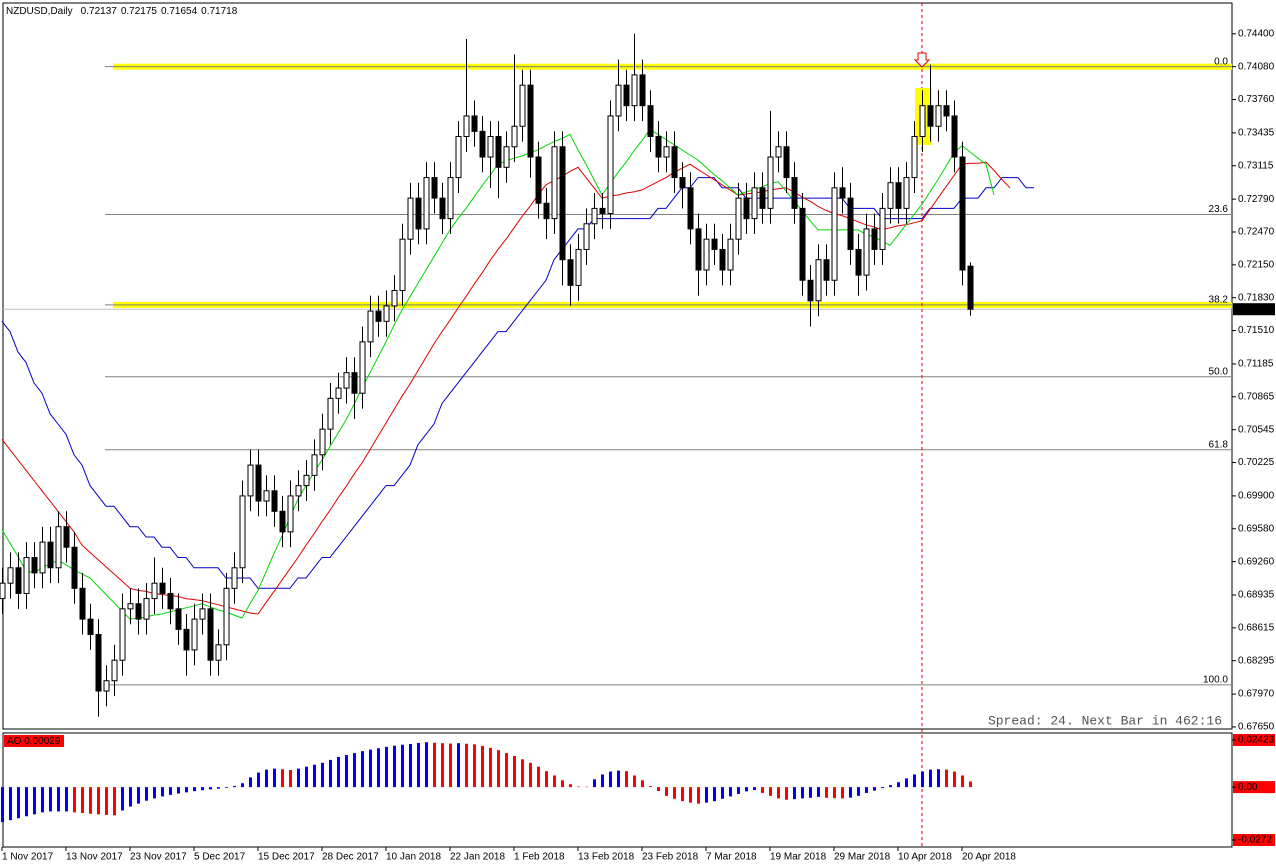 The image size is (1276, 867). I want to click on x-tick-label: 1 Nov 2017, so click(28, 857).